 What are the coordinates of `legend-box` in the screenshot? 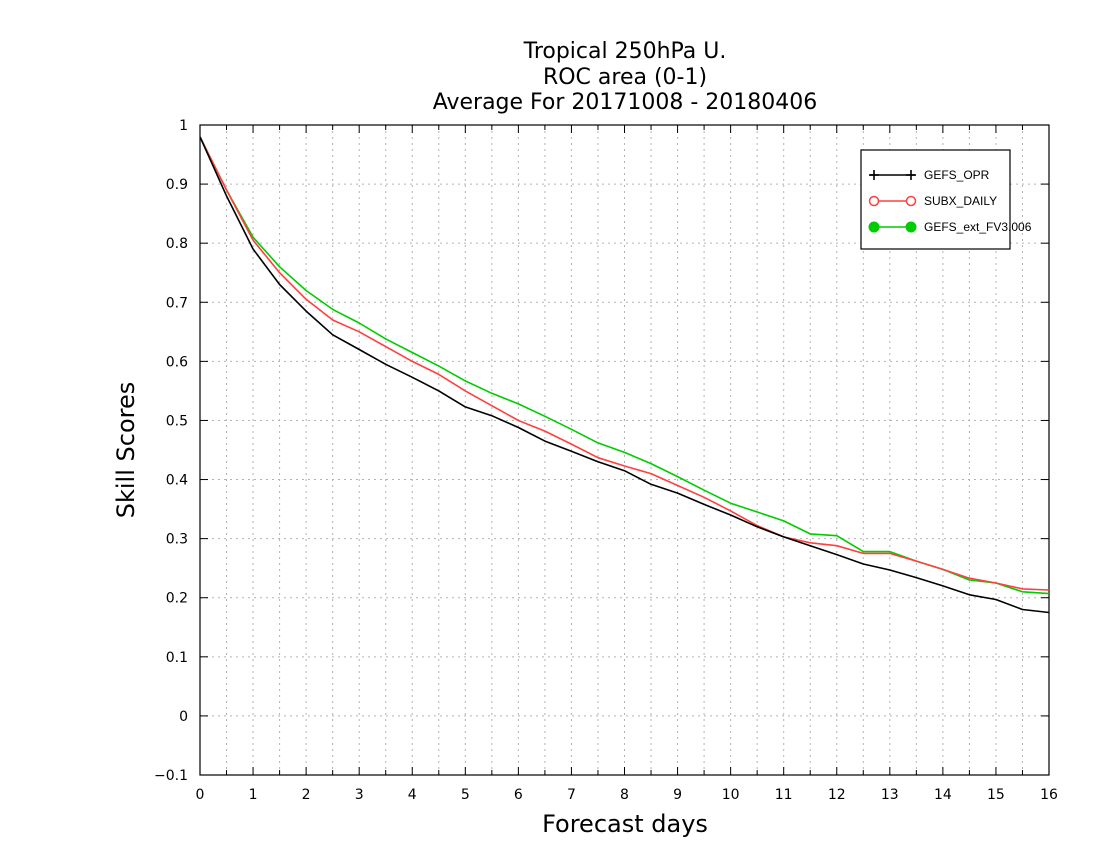 It's located at (935, 199).